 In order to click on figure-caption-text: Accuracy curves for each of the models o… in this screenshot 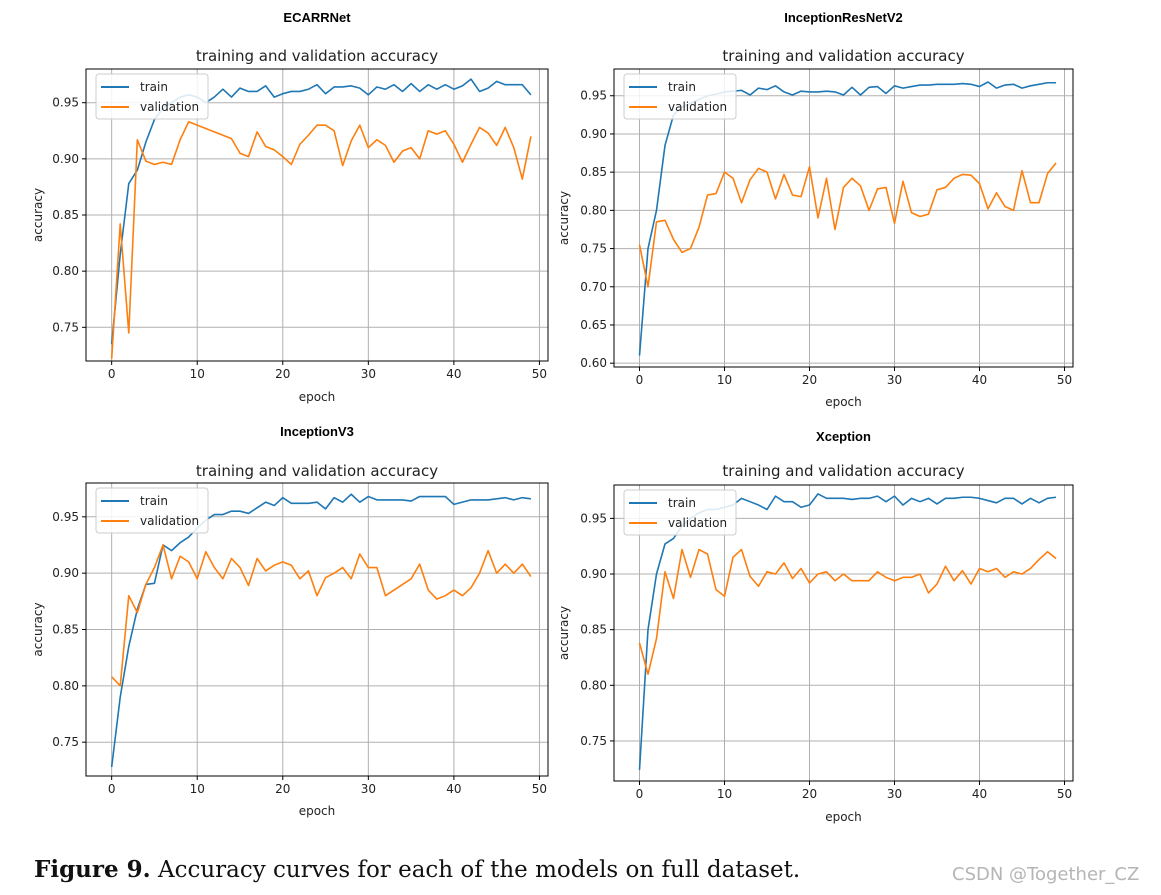, I will do `click(479, 870)`.